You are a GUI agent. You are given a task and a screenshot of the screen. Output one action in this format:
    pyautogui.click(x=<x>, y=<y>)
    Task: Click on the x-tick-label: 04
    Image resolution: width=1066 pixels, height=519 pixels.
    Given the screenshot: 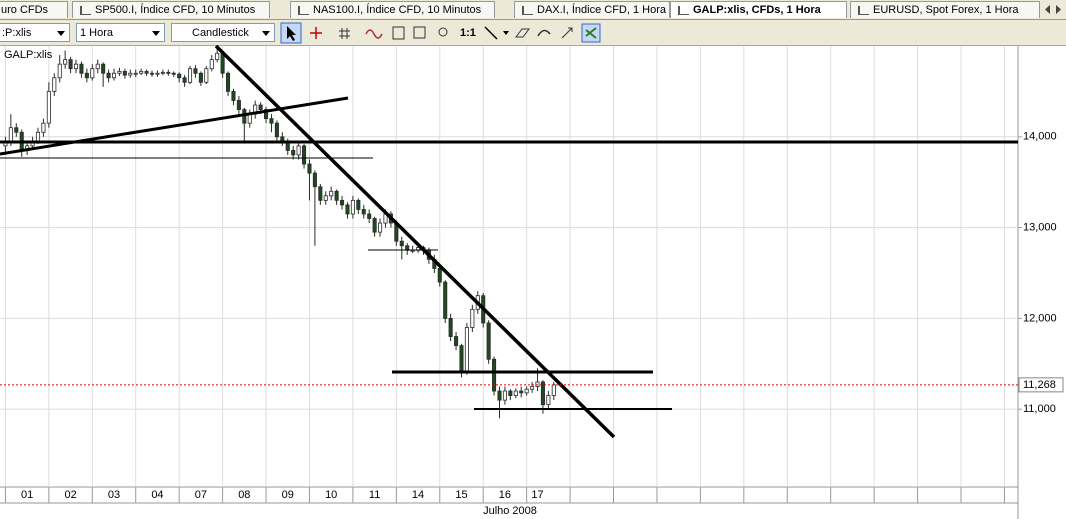 What is the action you would take?
    pyautogui.click(x=157, y=495)
    